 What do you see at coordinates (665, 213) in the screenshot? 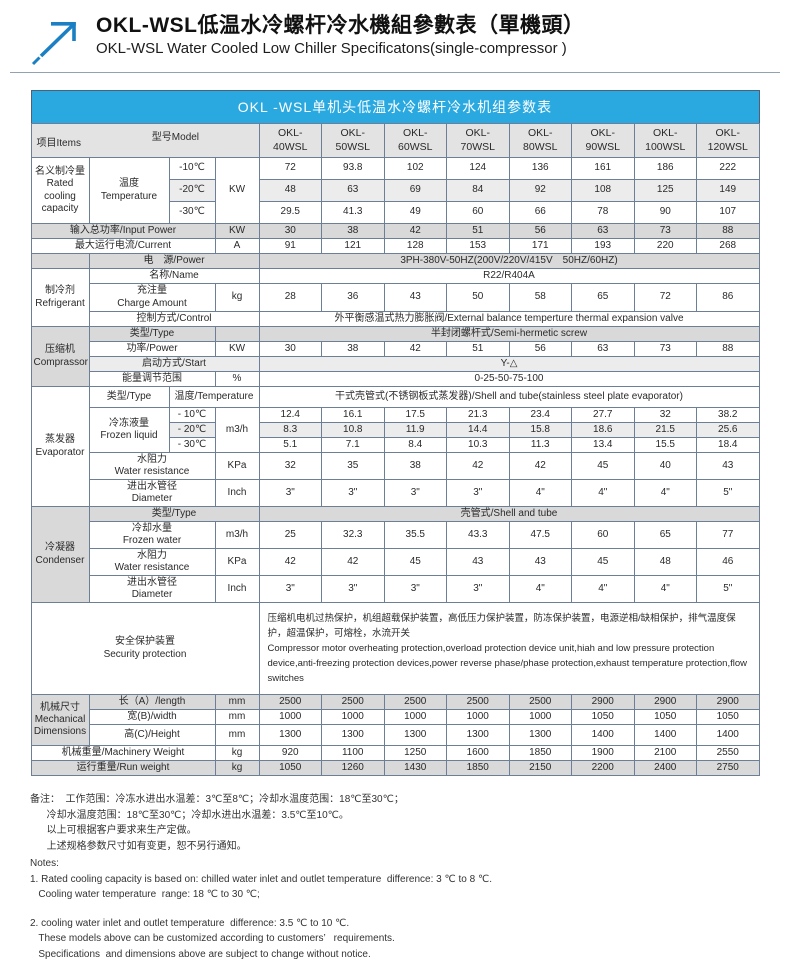
I see `value-cell: 90` at bounding box center [665, 213].